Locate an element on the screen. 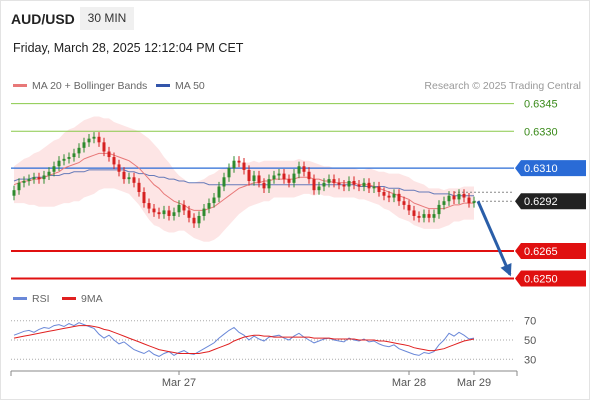 The width and height of the screenshot is (590, 400). rsi-swatch is located at coordinates (20, 298).